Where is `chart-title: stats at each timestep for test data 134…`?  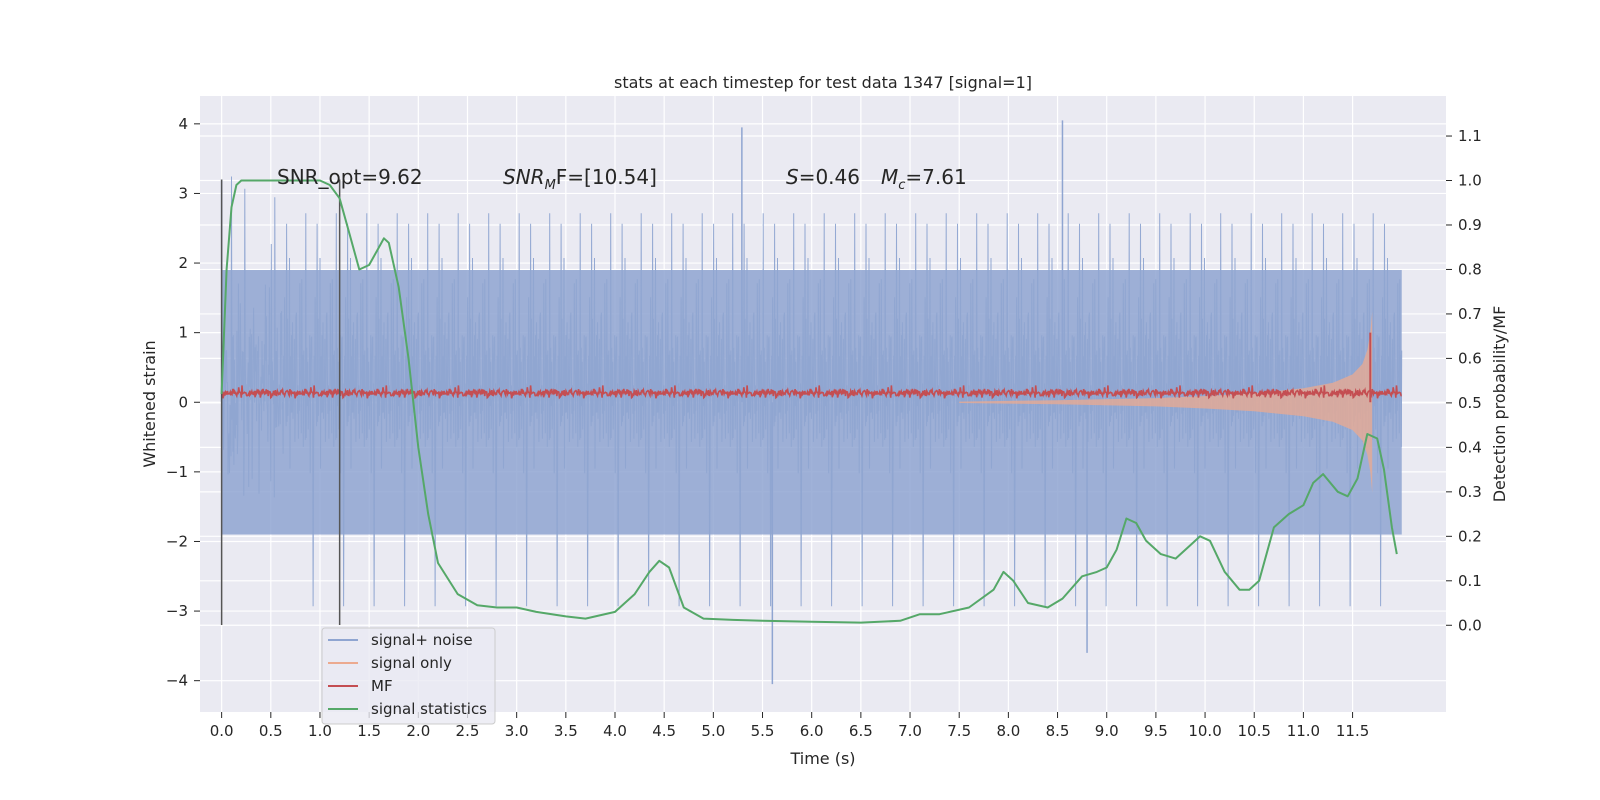 chart-title: stats at each timestep for test data 134… is located at coordinates (823, 82).